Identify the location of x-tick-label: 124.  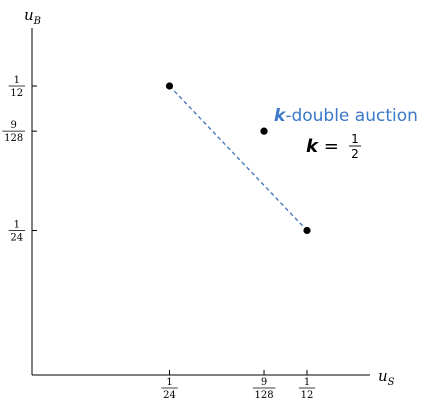
(169, 389).